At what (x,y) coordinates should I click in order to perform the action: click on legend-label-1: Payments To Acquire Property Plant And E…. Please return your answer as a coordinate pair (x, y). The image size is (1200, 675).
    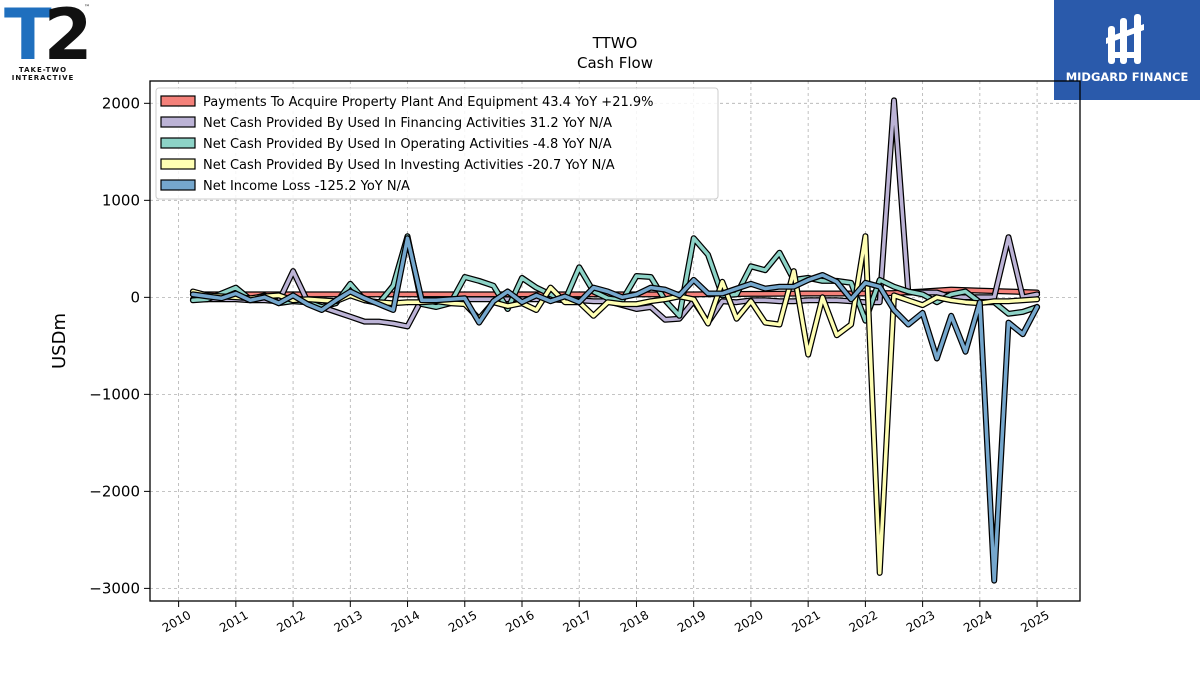
    Looking at the image, I should click on (428, 102).